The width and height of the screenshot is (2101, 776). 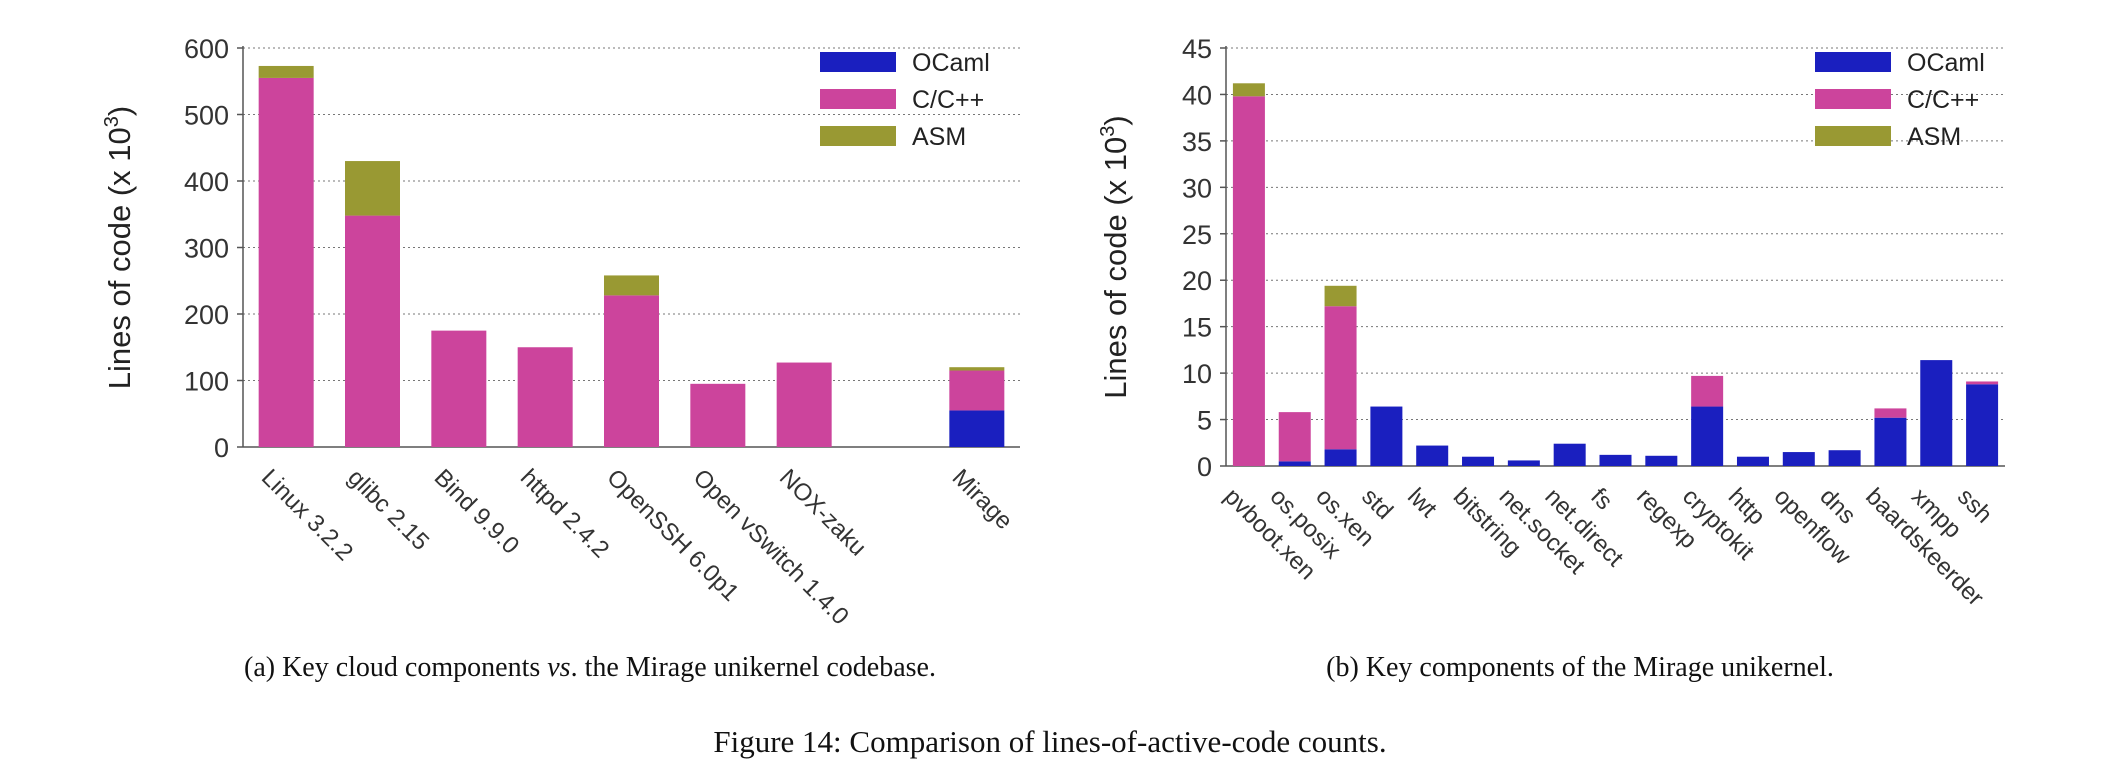 What do you see at coordinates (1197, 235) in the screenshot?
I see `y-tick-label: 25` at bounding box center [1197, 235].